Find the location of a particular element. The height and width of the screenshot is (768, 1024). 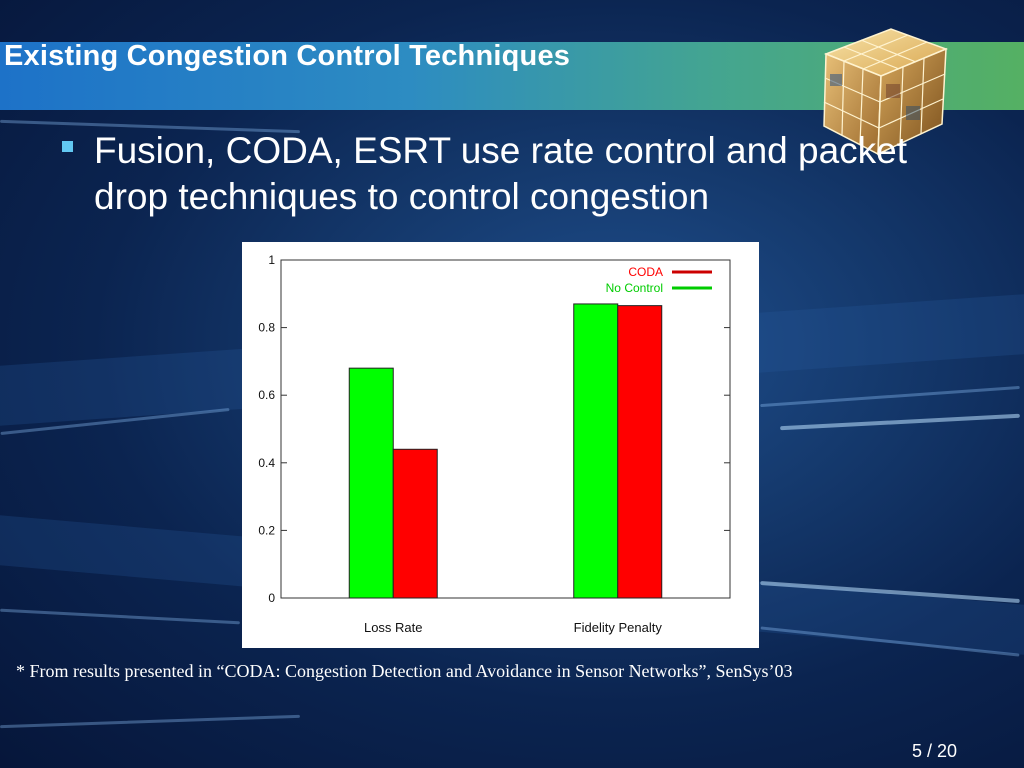

y-tick-label: 1 is located at coordinates (271, 260).